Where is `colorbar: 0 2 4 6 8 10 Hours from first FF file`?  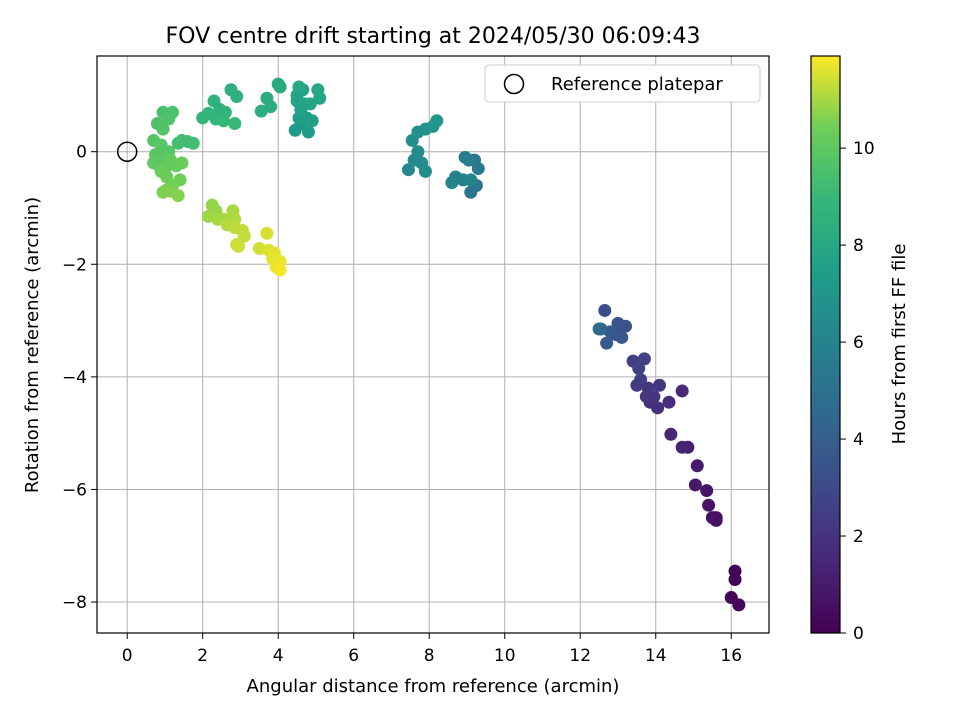
colorbar: 0 2 4 6 8 10 Hours from first FF file is located at coordinates (860, 349).